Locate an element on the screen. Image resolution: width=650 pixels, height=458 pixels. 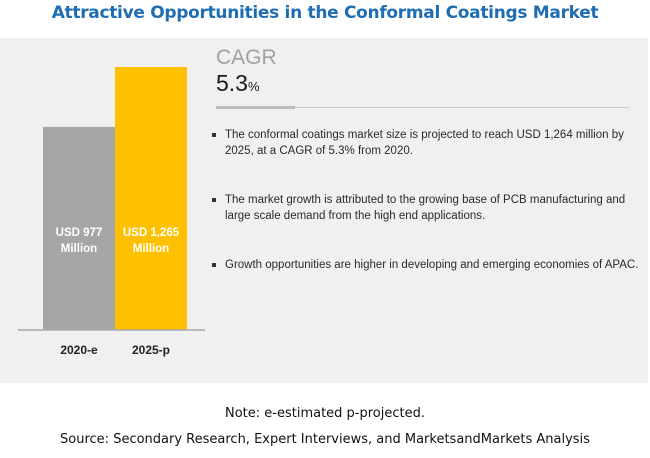
bar-data-label: USD 1,265 is located at coordinates (151, 233).